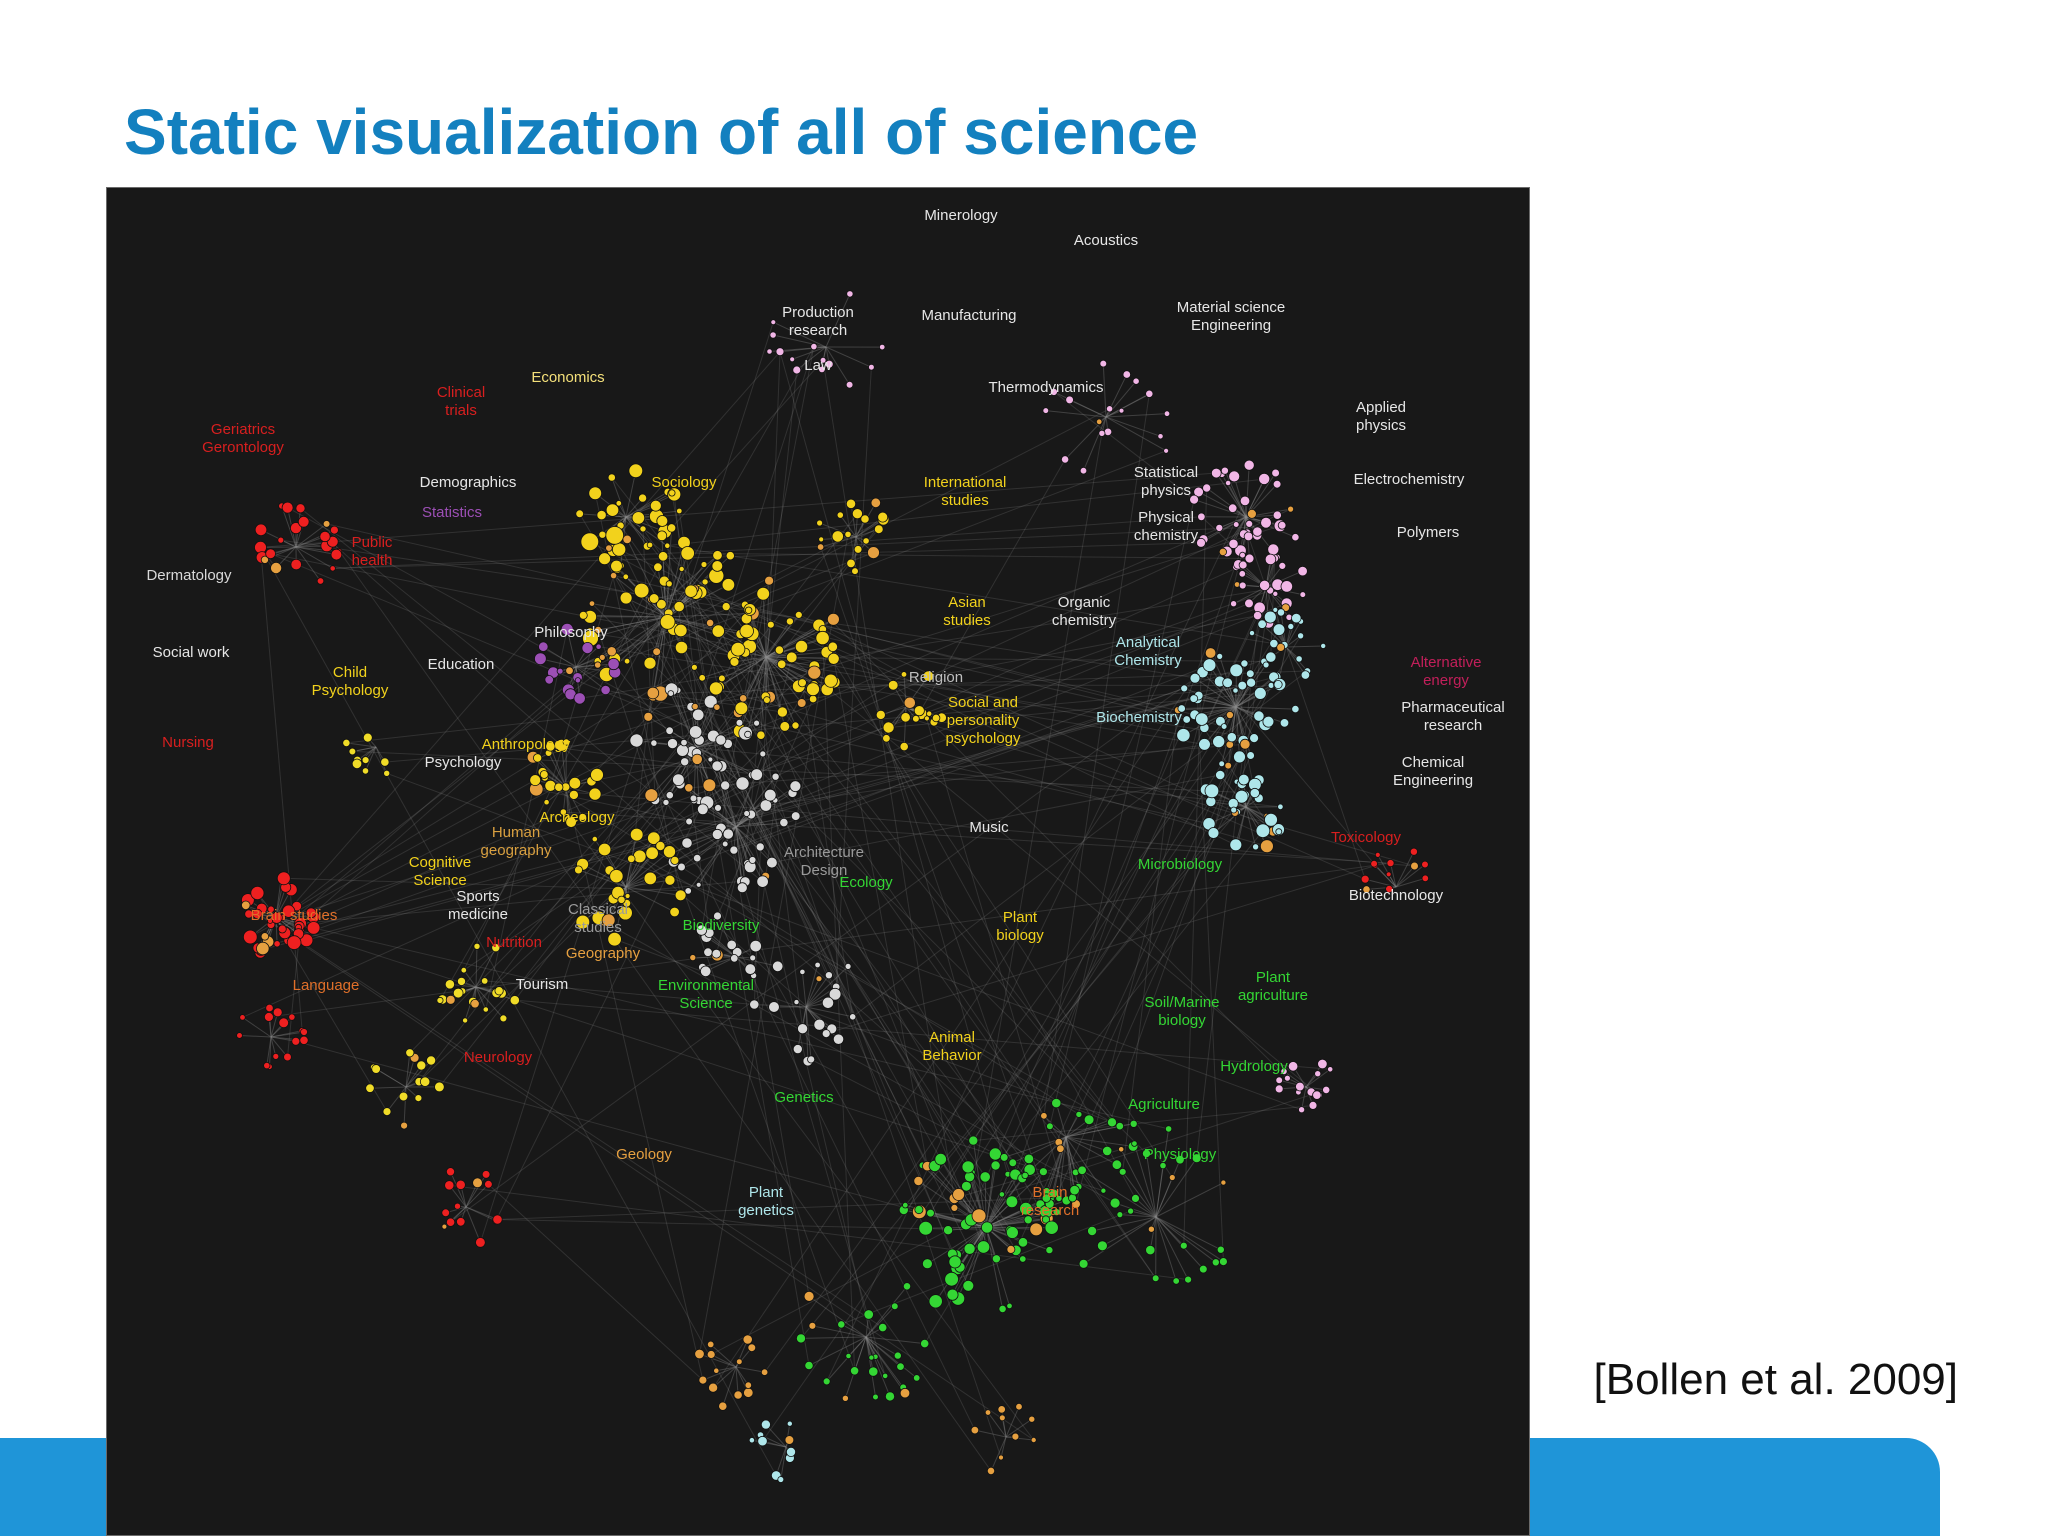 The height and width of the screenshot is (1536, 2048). Describe the element at coordinates (463, 762) in the screenshot. I see `map-label: Psychology` at that location.